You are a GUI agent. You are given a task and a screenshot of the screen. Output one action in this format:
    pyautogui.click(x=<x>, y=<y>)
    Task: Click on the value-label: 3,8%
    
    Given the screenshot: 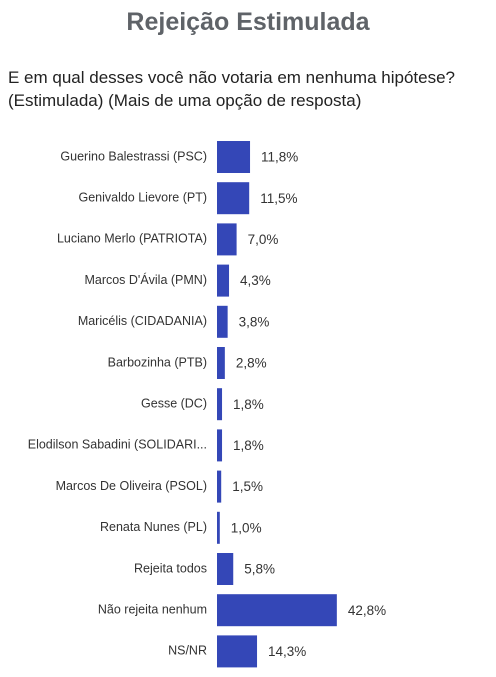 What is the action you would take?
    pyautogui.click(x=254, y=321)
    